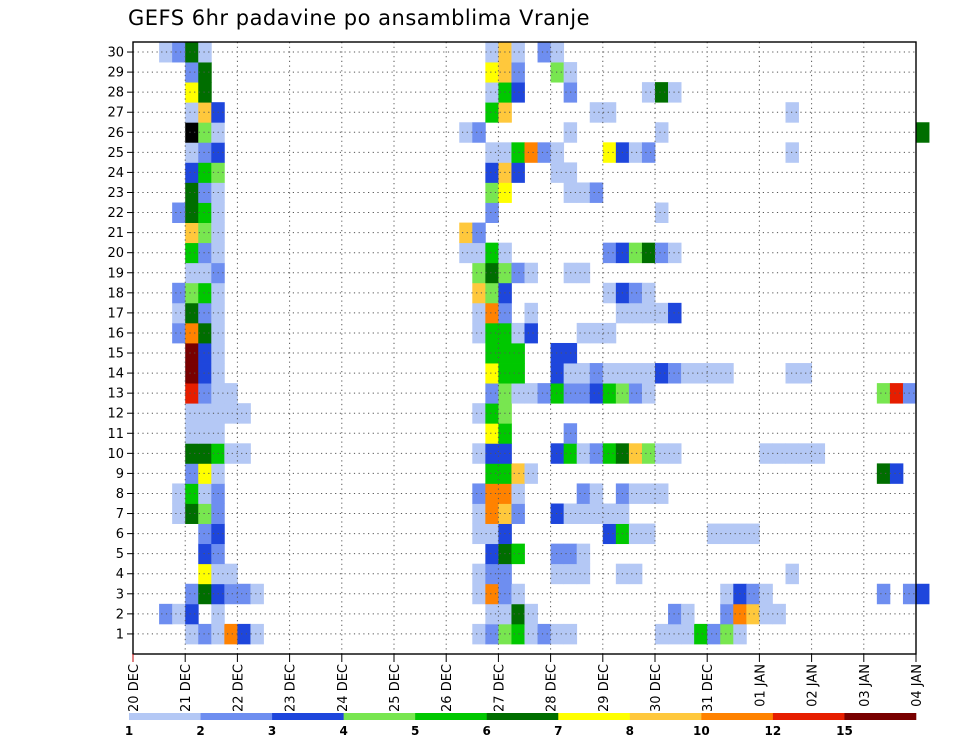  What do you see at coordinates (115, 374) in the screenshot?
I see `y-tick-label: 14` at bounding box center [115, 374].